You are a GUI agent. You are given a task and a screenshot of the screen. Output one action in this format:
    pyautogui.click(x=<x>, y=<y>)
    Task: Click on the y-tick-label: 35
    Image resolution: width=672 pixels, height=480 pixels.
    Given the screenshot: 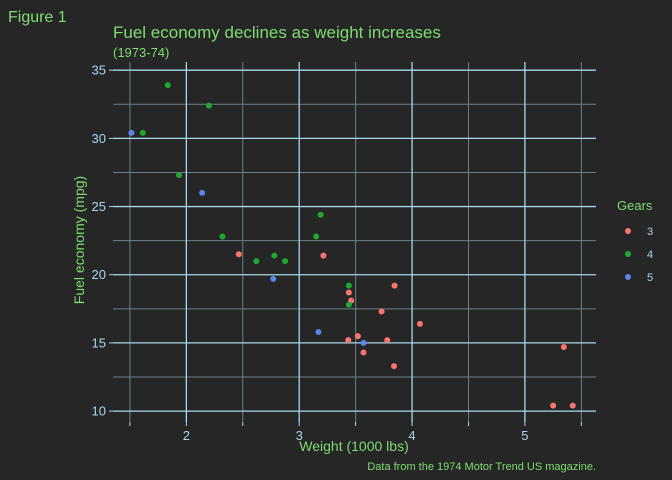 What is the action you would take?
    pyautogui.click(x=99, y=70)
    